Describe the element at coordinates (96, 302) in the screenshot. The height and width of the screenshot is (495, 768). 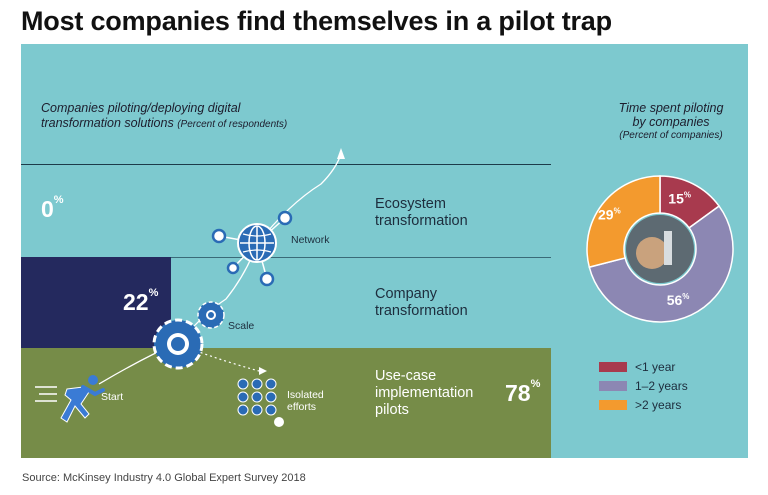
I see `company-bar` at that location.